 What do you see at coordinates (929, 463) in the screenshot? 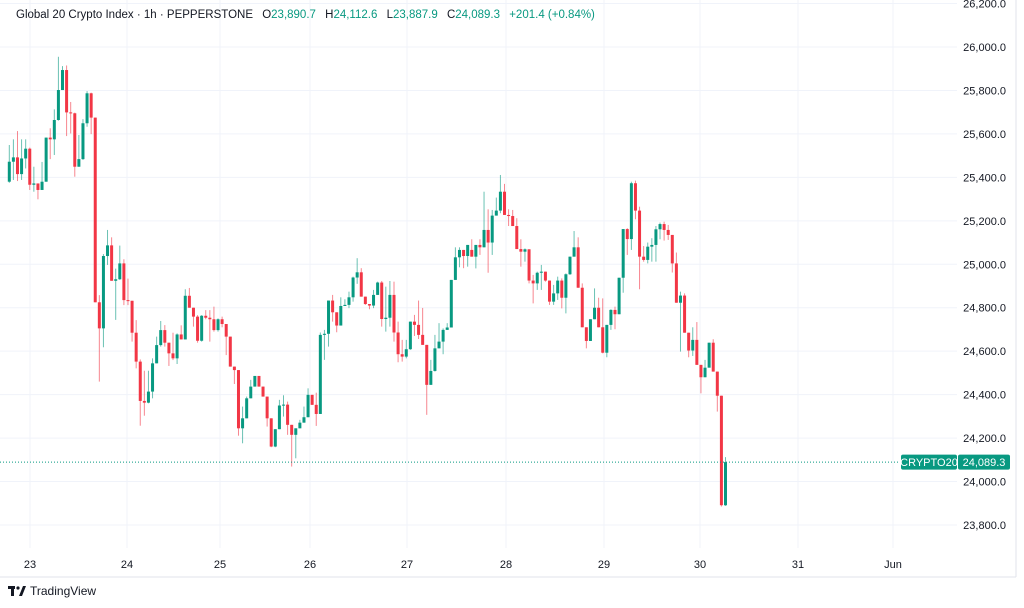
I see `price-tag-ticker: CRYPTO20` at bounding box center [929, 463].